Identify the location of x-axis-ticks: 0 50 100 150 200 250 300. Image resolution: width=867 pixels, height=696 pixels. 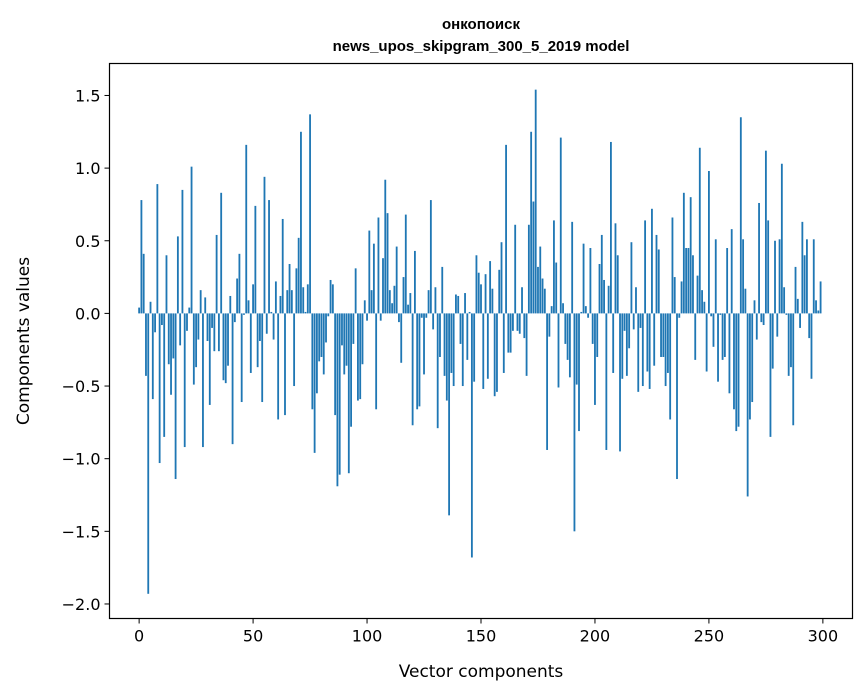
(486, 632).